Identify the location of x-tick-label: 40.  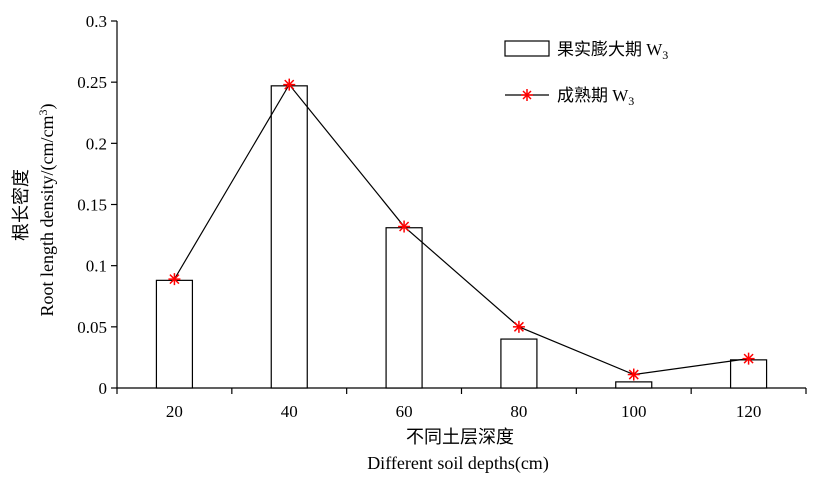
(289, 411).